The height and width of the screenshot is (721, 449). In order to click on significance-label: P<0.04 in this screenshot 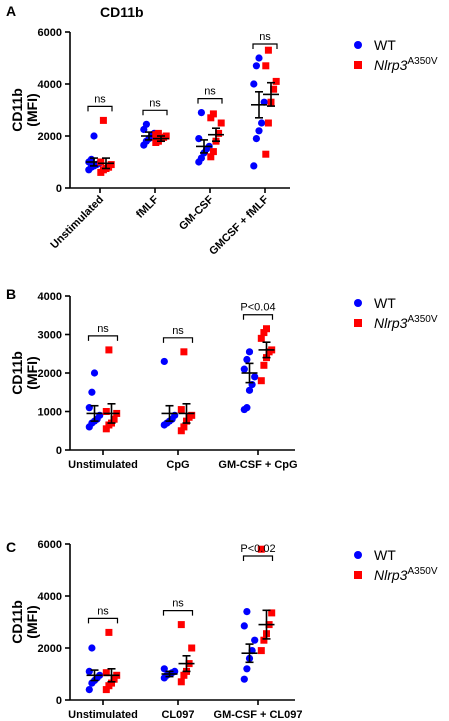, I will do `click(257, 308)`.